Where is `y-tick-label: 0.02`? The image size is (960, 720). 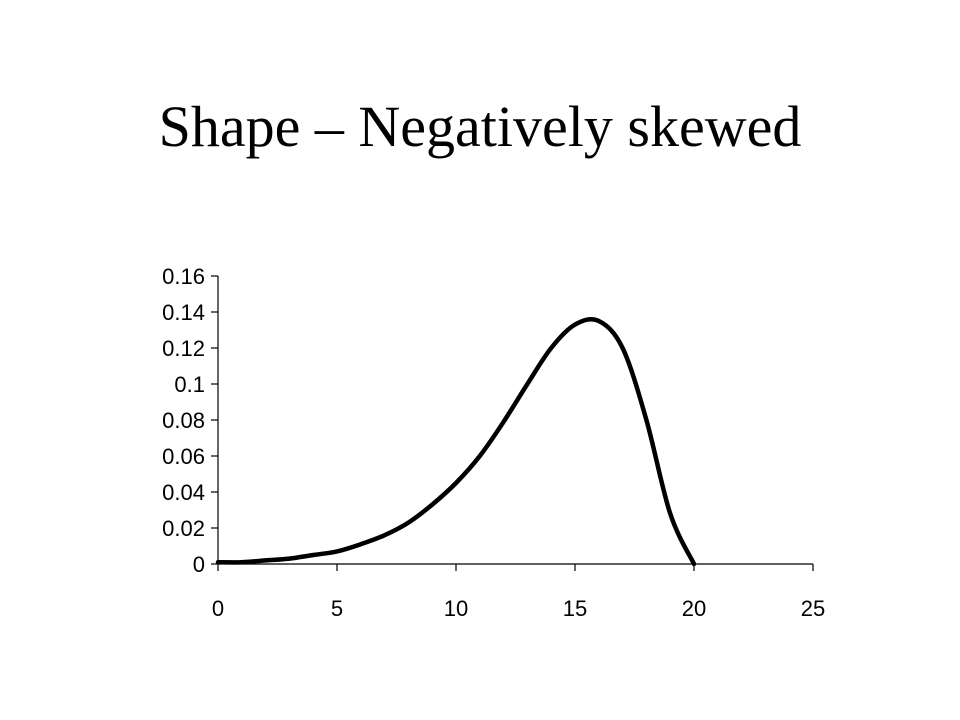 y-tick-label: 0.02 is located at coordinates (183, 528).